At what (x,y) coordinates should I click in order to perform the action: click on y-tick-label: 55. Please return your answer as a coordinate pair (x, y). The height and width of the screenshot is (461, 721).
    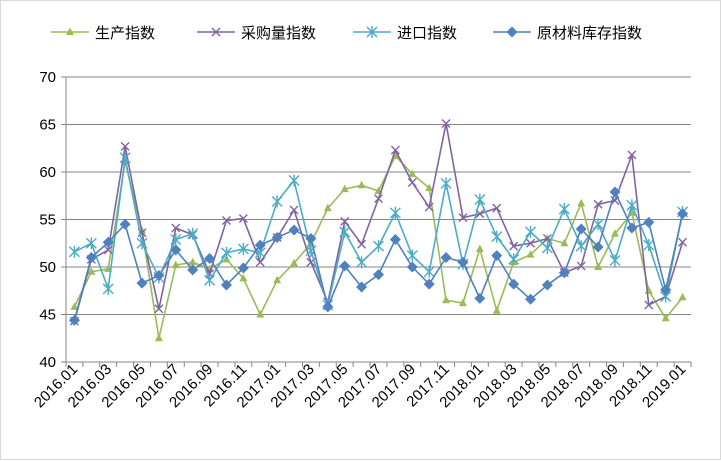
    Looking at the image, I should click on (47, 220).